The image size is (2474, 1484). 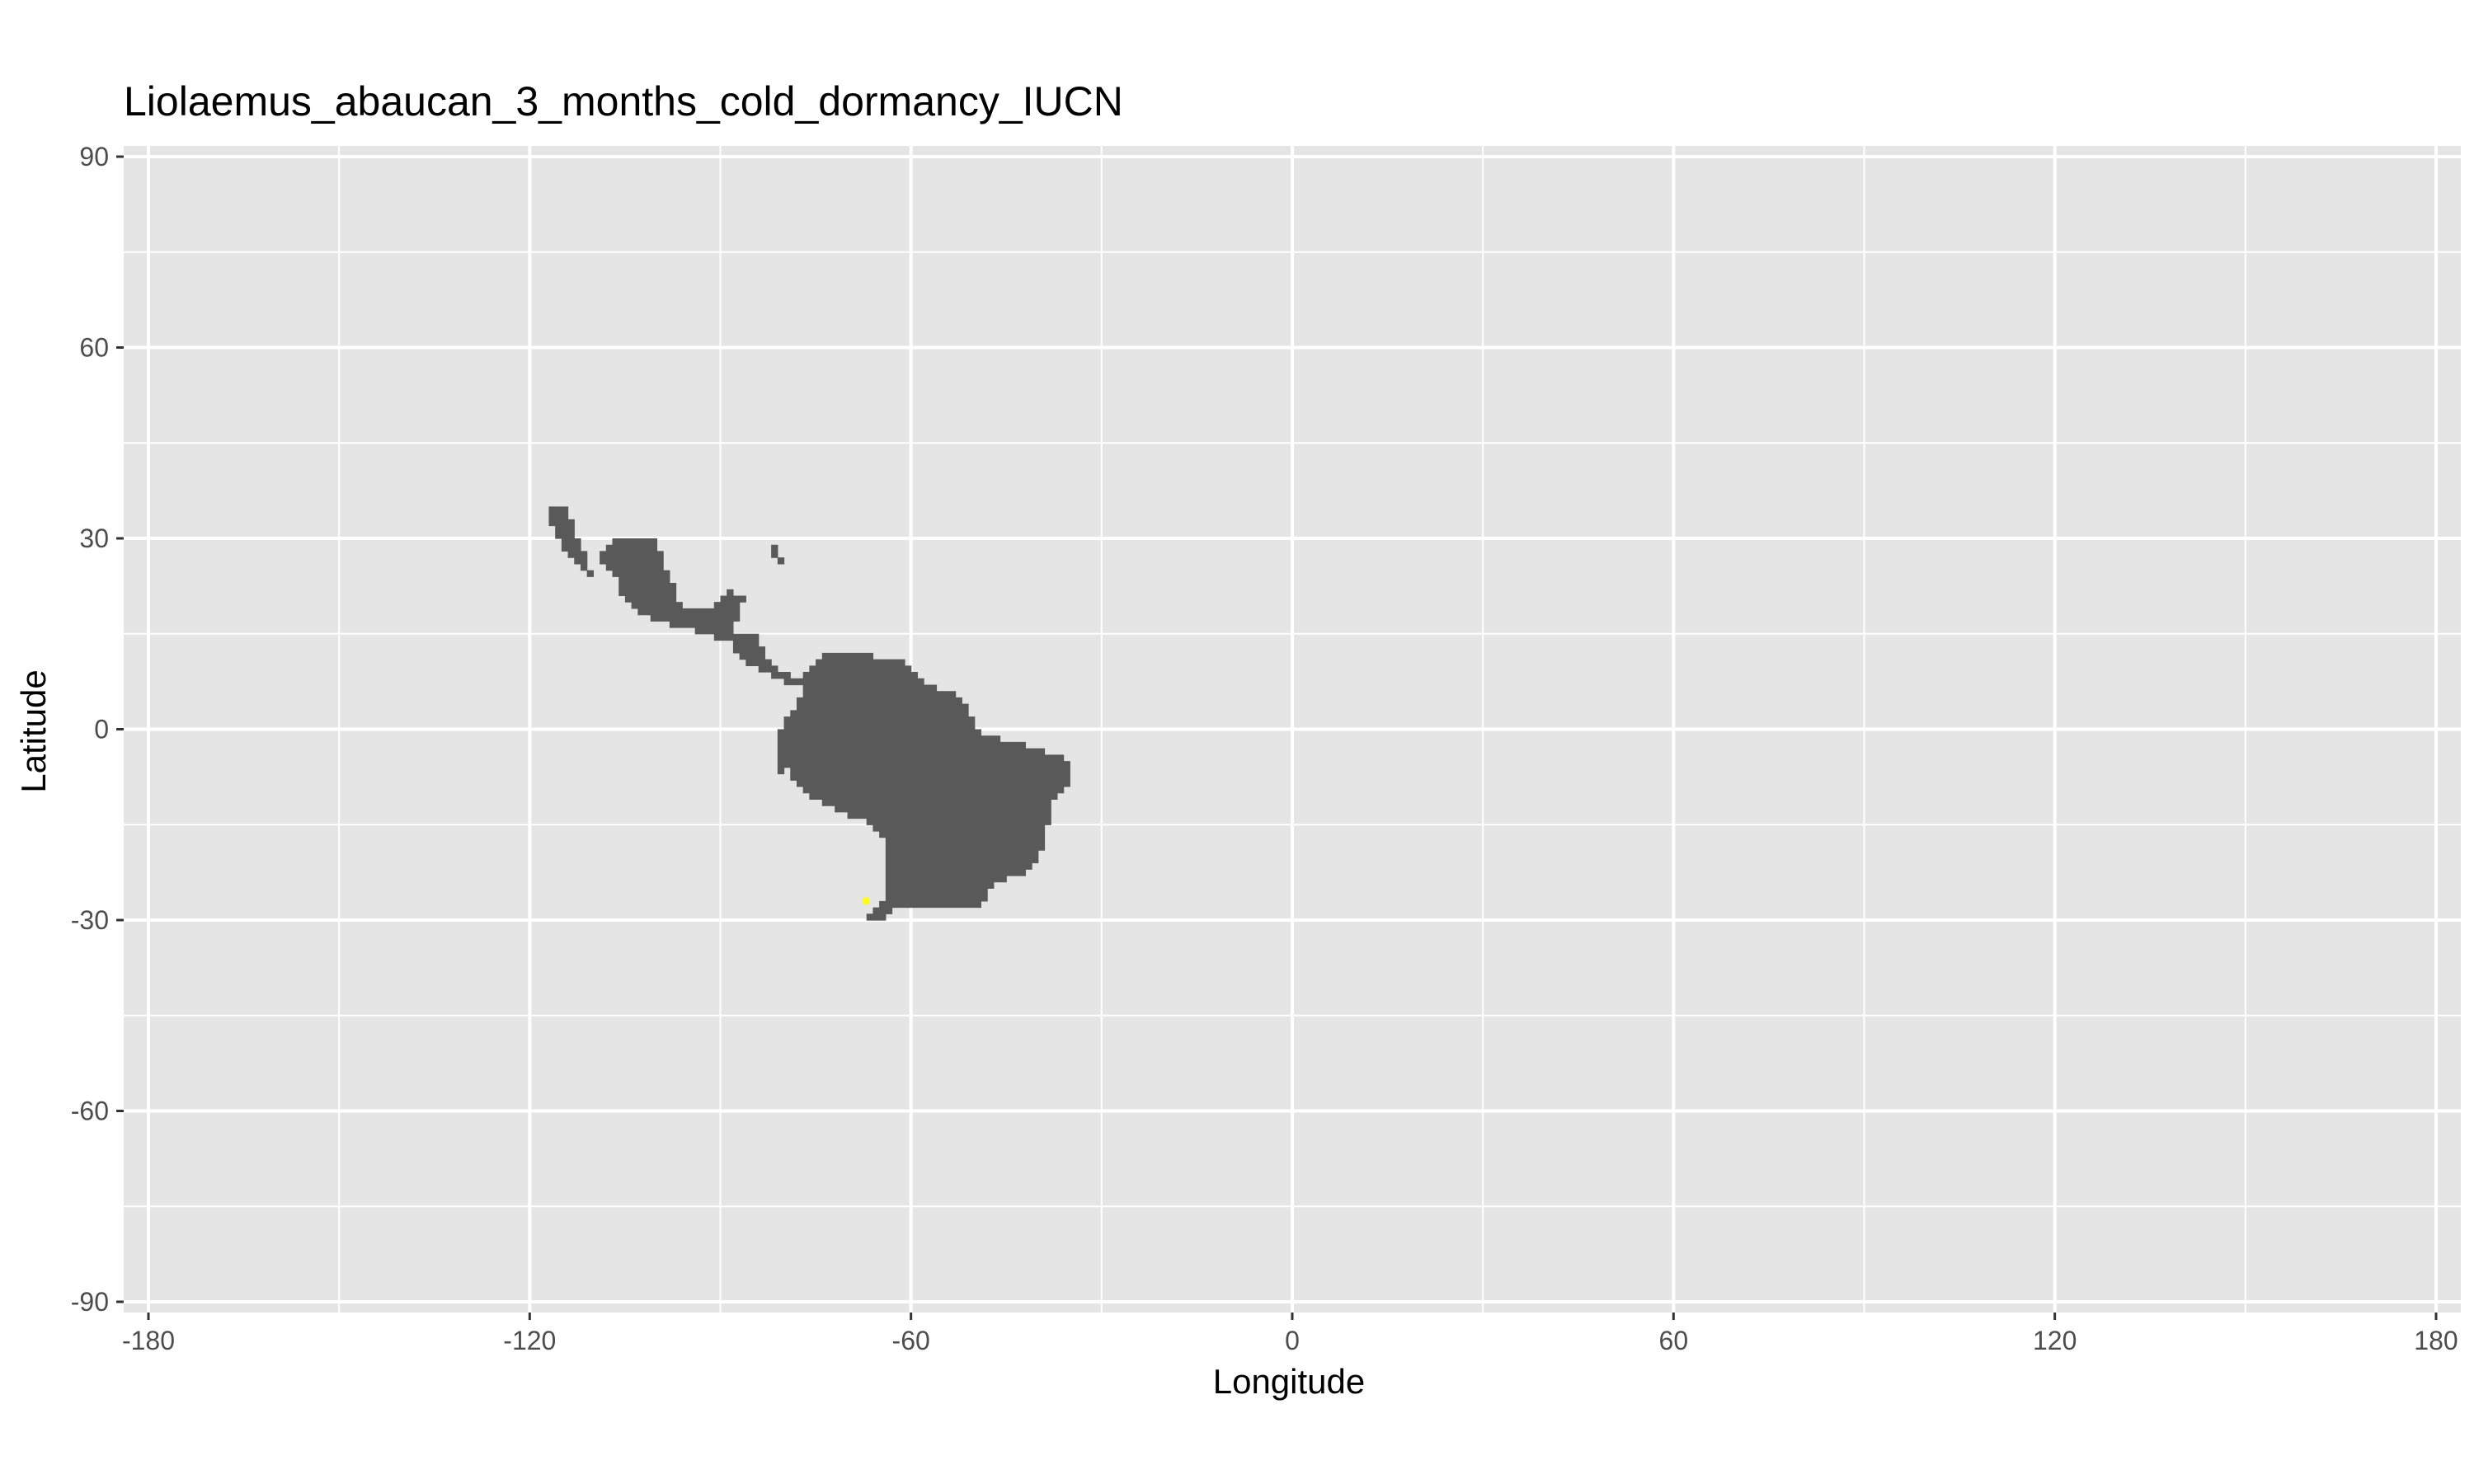 What do you see at coordinates (101, 729) in the screenshot?
I see `y-tick-label: 0` at bounding box center [101, 729].